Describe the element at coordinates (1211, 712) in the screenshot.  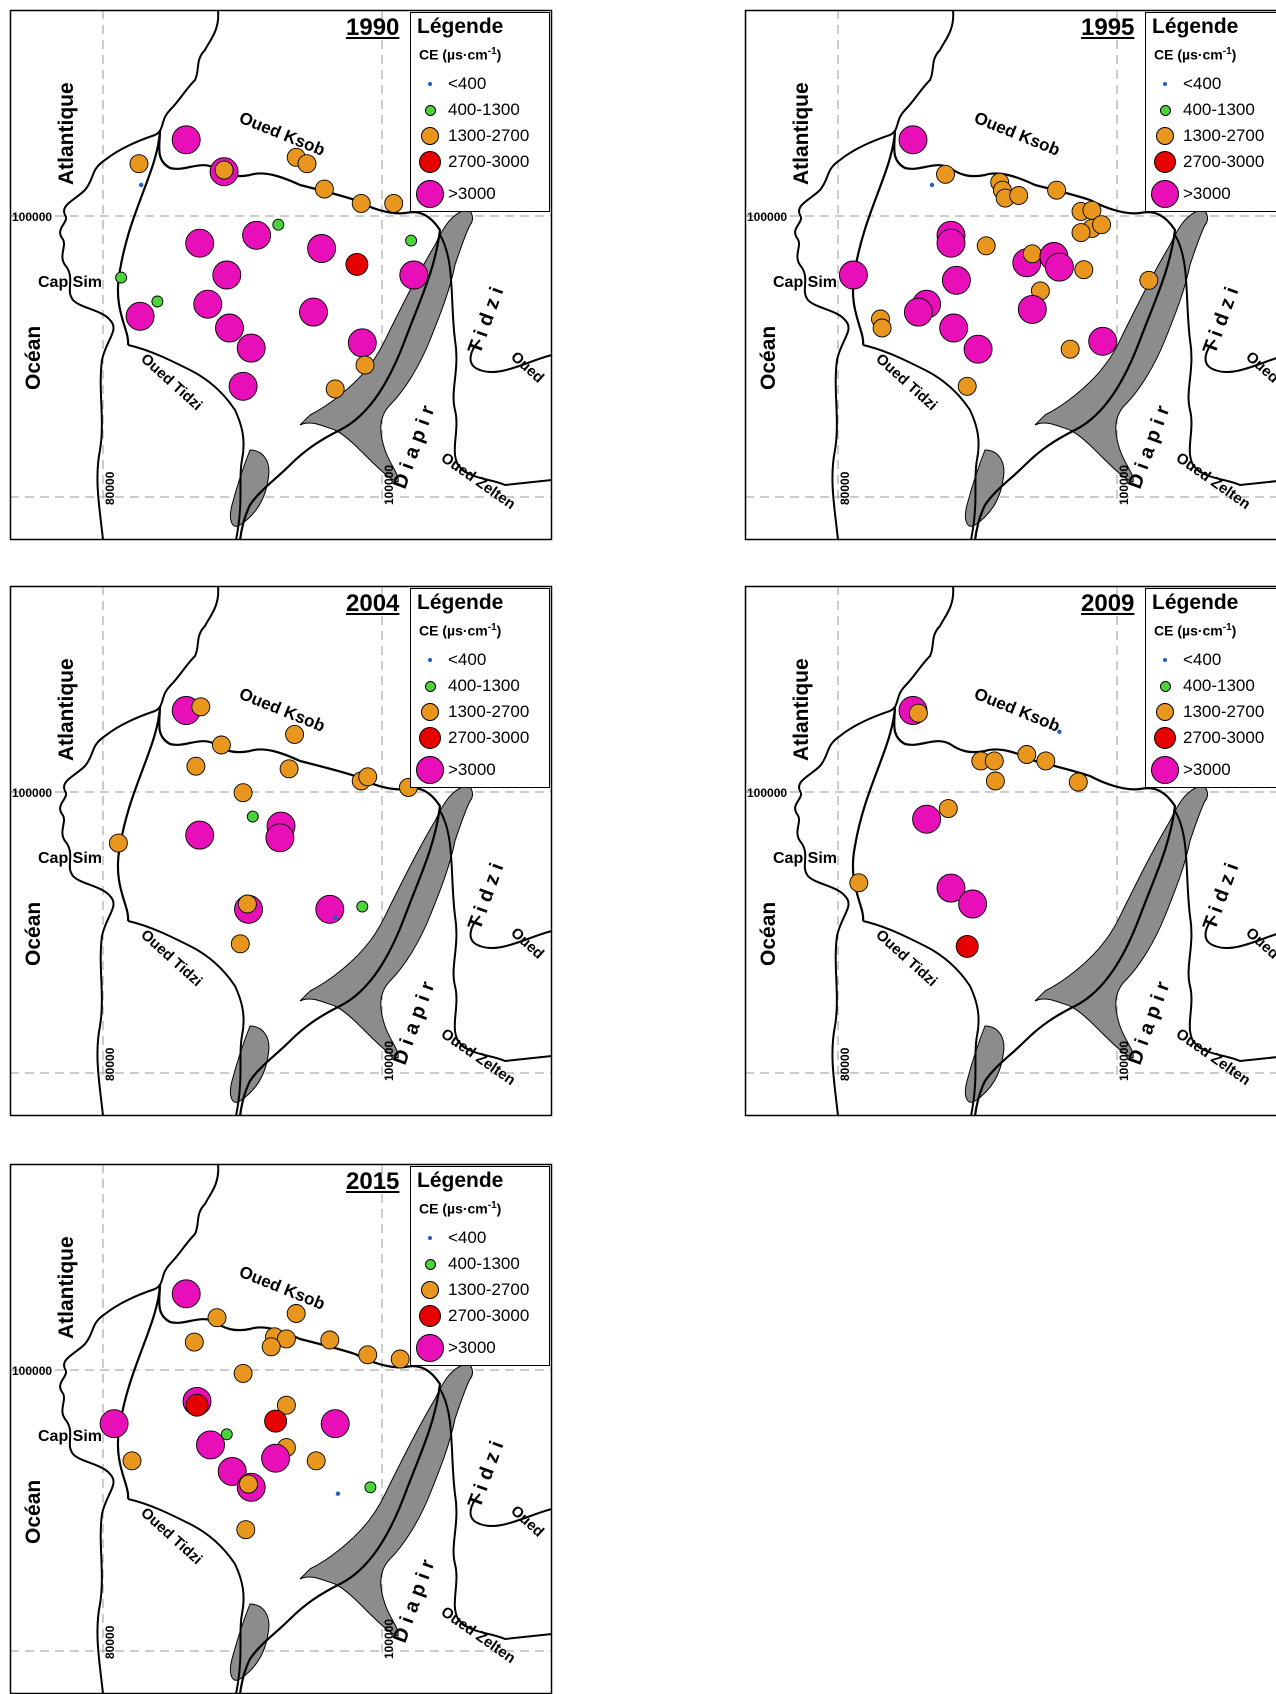
I see `legend-row: 1300-2700` at that location.